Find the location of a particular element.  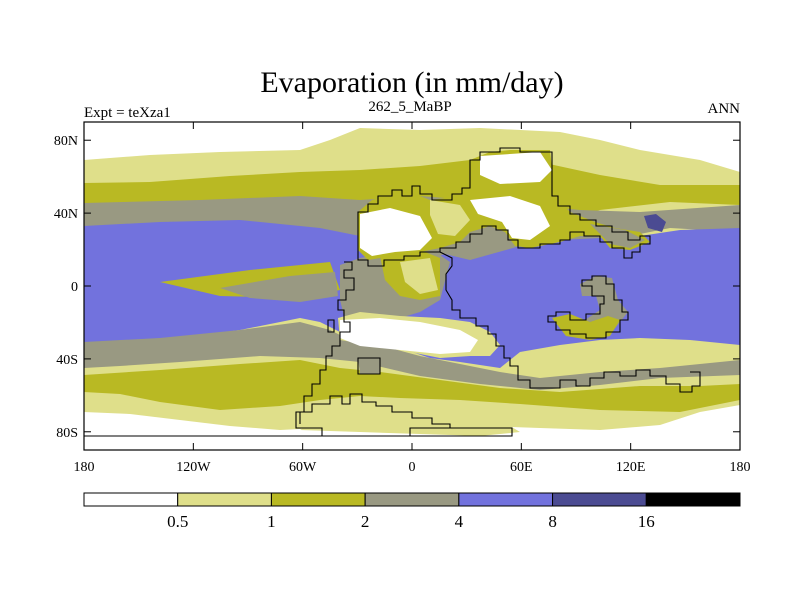

colorbar-label: 4 is located at coordinates (459, 521).